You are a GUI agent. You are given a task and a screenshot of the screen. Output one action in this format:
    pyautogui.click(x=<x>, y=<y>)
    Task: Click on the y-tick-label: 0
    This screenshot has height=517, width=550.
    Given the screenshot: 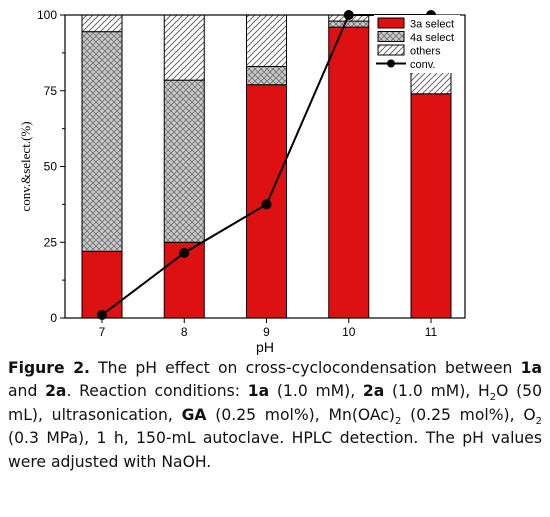 What is the action you would take?
    pyautogui.click(x=53, y=318)
    